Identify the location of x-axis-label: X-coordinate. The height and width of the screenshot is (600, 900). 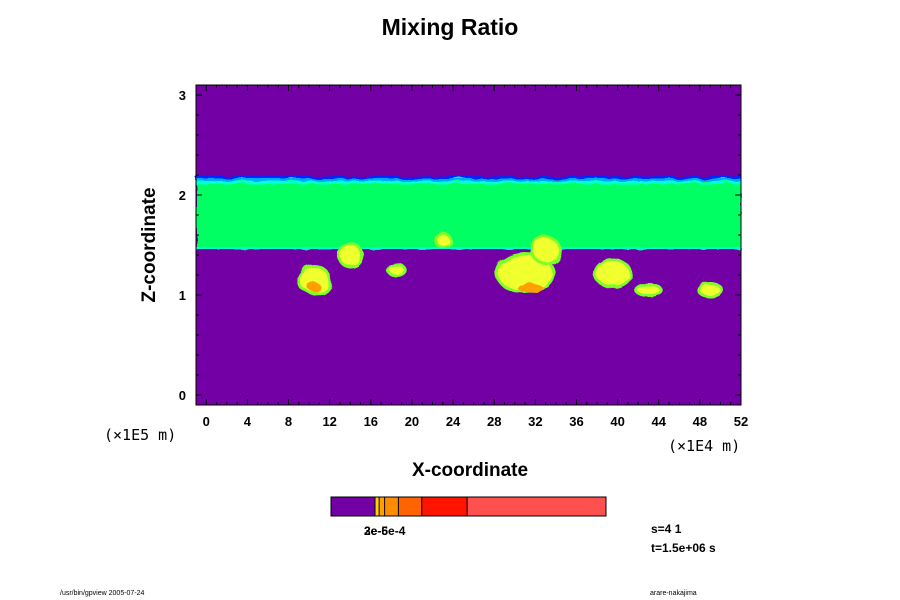
(470, 470).